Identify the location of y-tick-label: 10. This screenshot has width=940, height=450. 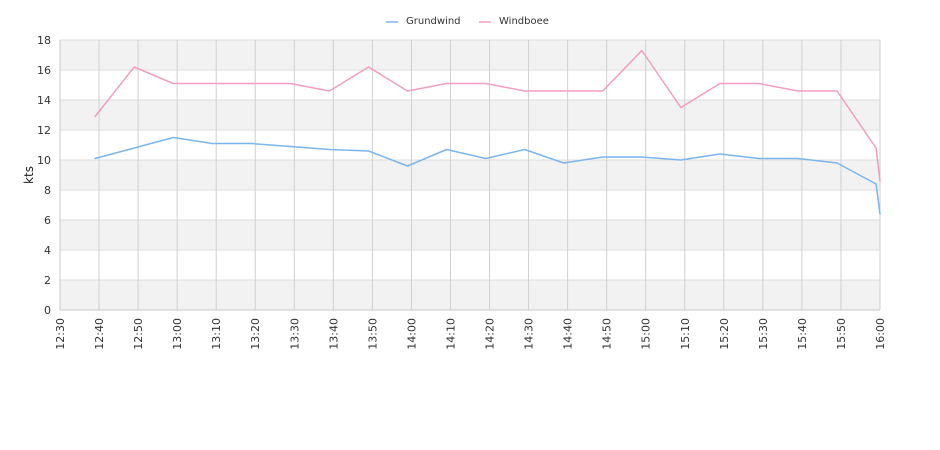
(44, 160).